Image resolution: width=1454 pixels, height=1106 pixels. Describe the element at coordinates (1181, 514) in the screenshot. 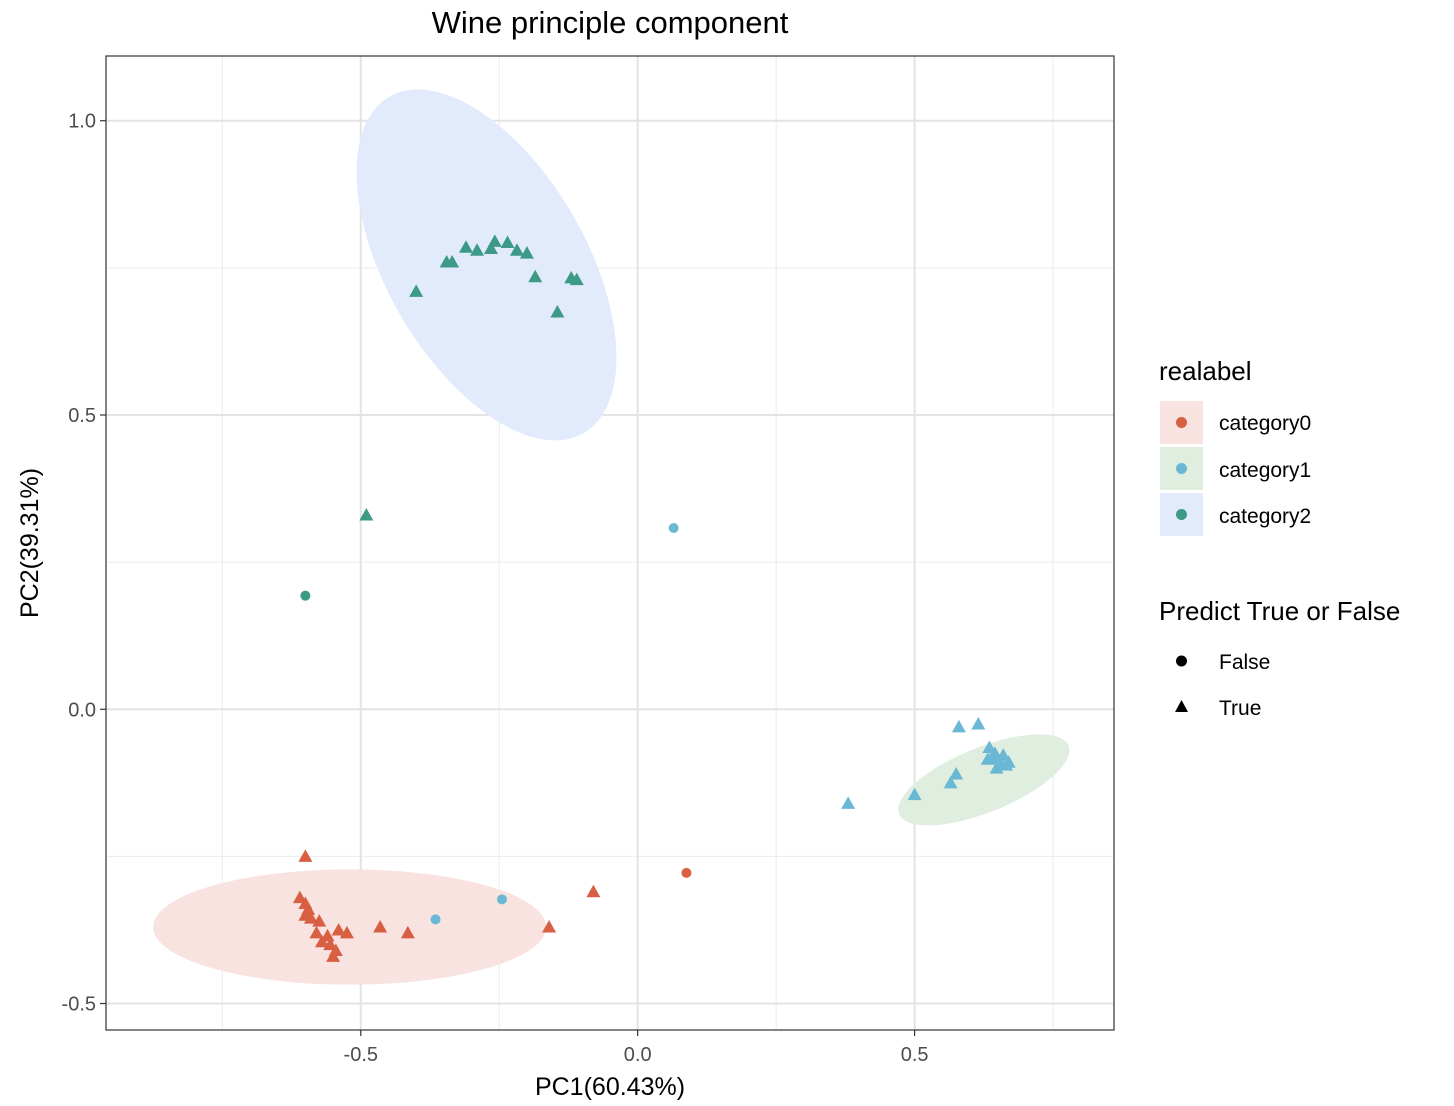

I see `legend-key-category2` at that location.